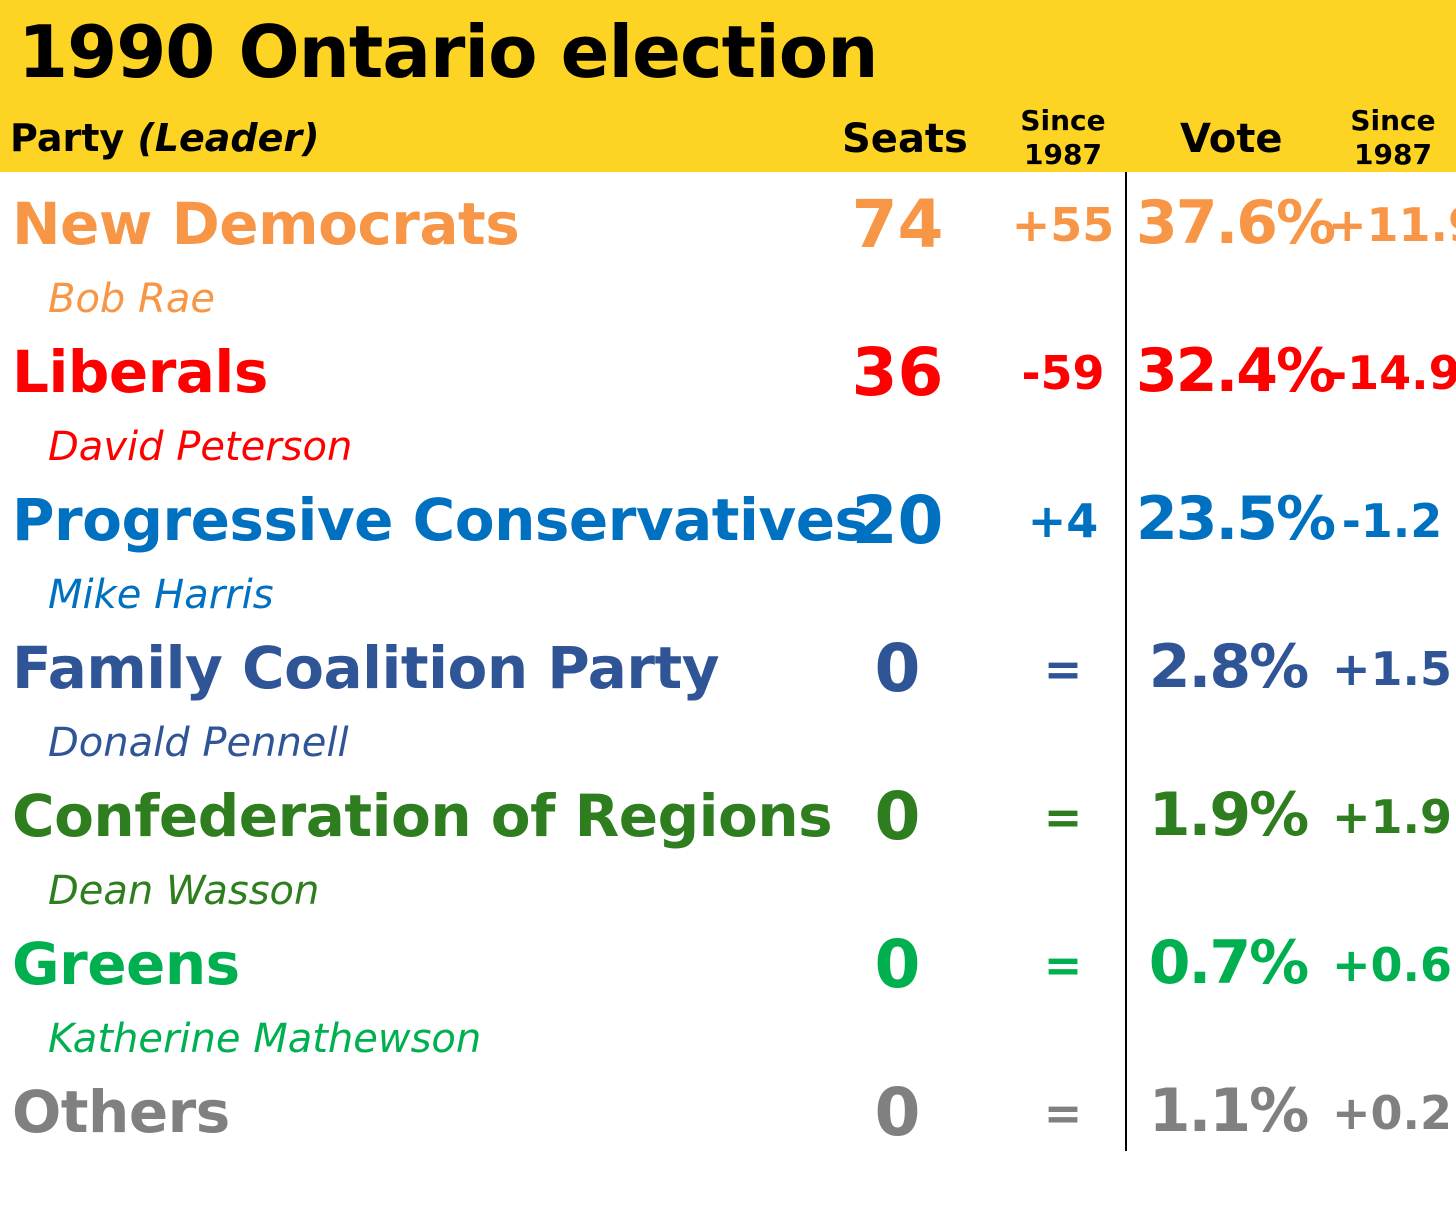 The height and width of the screenshot is (1212, 1456). What do you see at coordinates (121, 1112) in the screenshot?
I see `party-name: Others` at bounding box center [121, 1112].